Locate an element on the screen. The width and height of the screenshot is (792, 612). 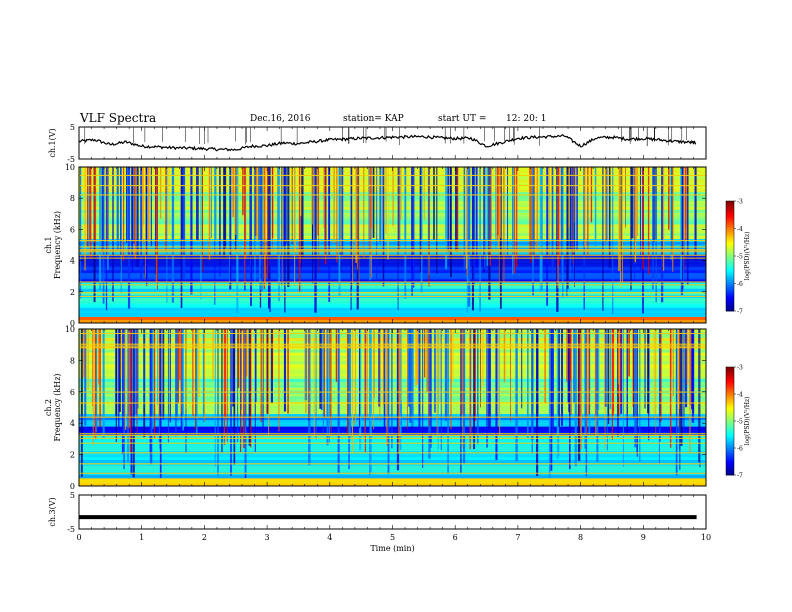
x-tick-label: 2 is located at coordinates (204, 537).